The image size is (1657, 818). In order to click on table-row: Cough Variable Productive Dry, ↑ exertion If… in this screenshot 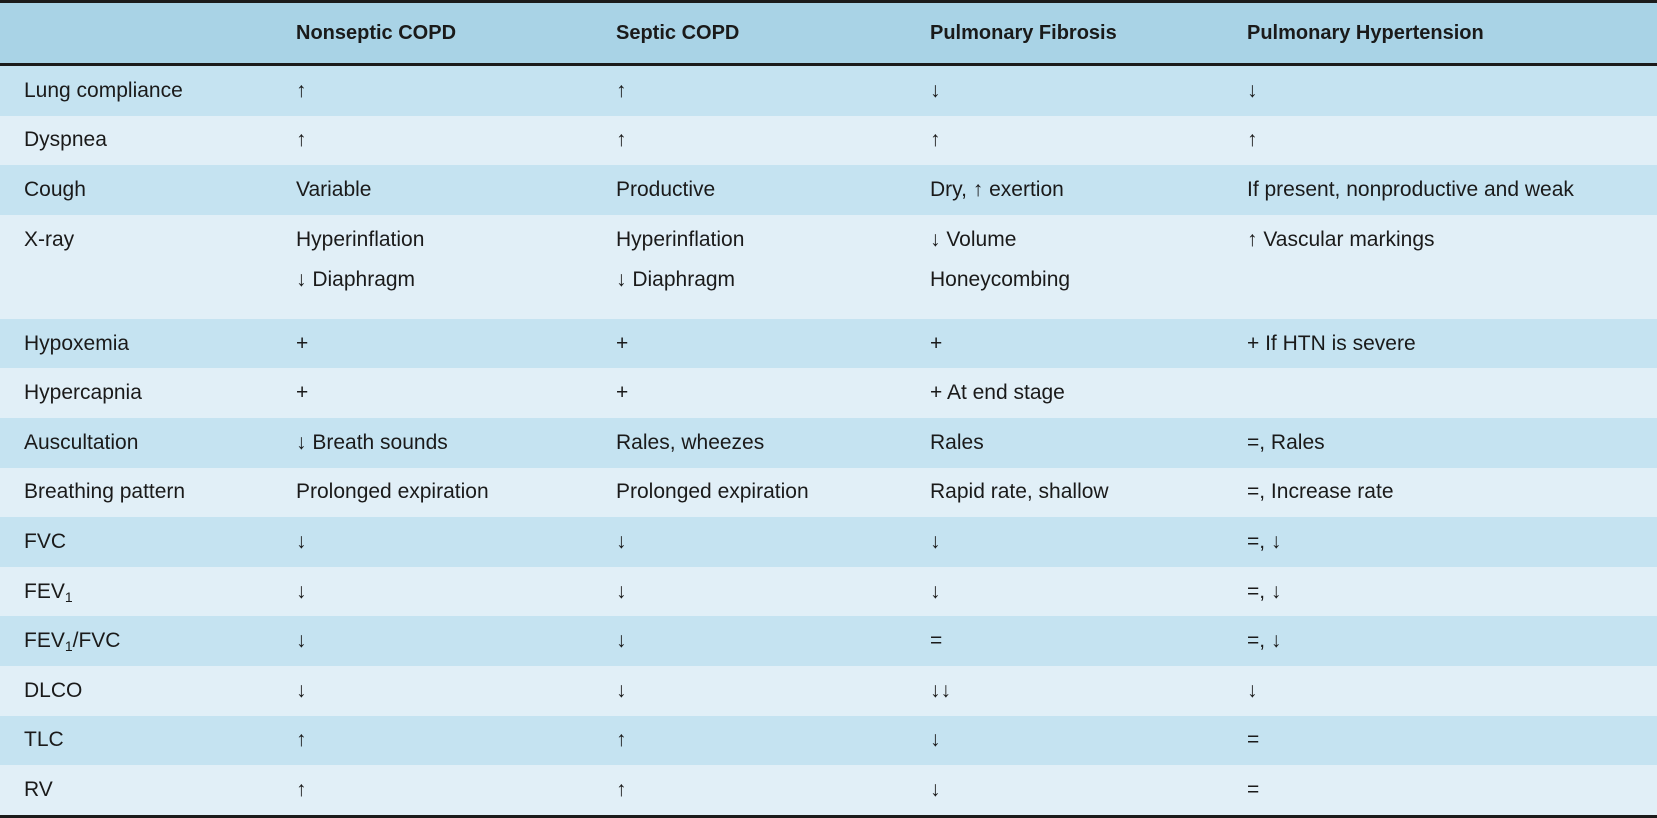, I will do `click(828, 190)`.